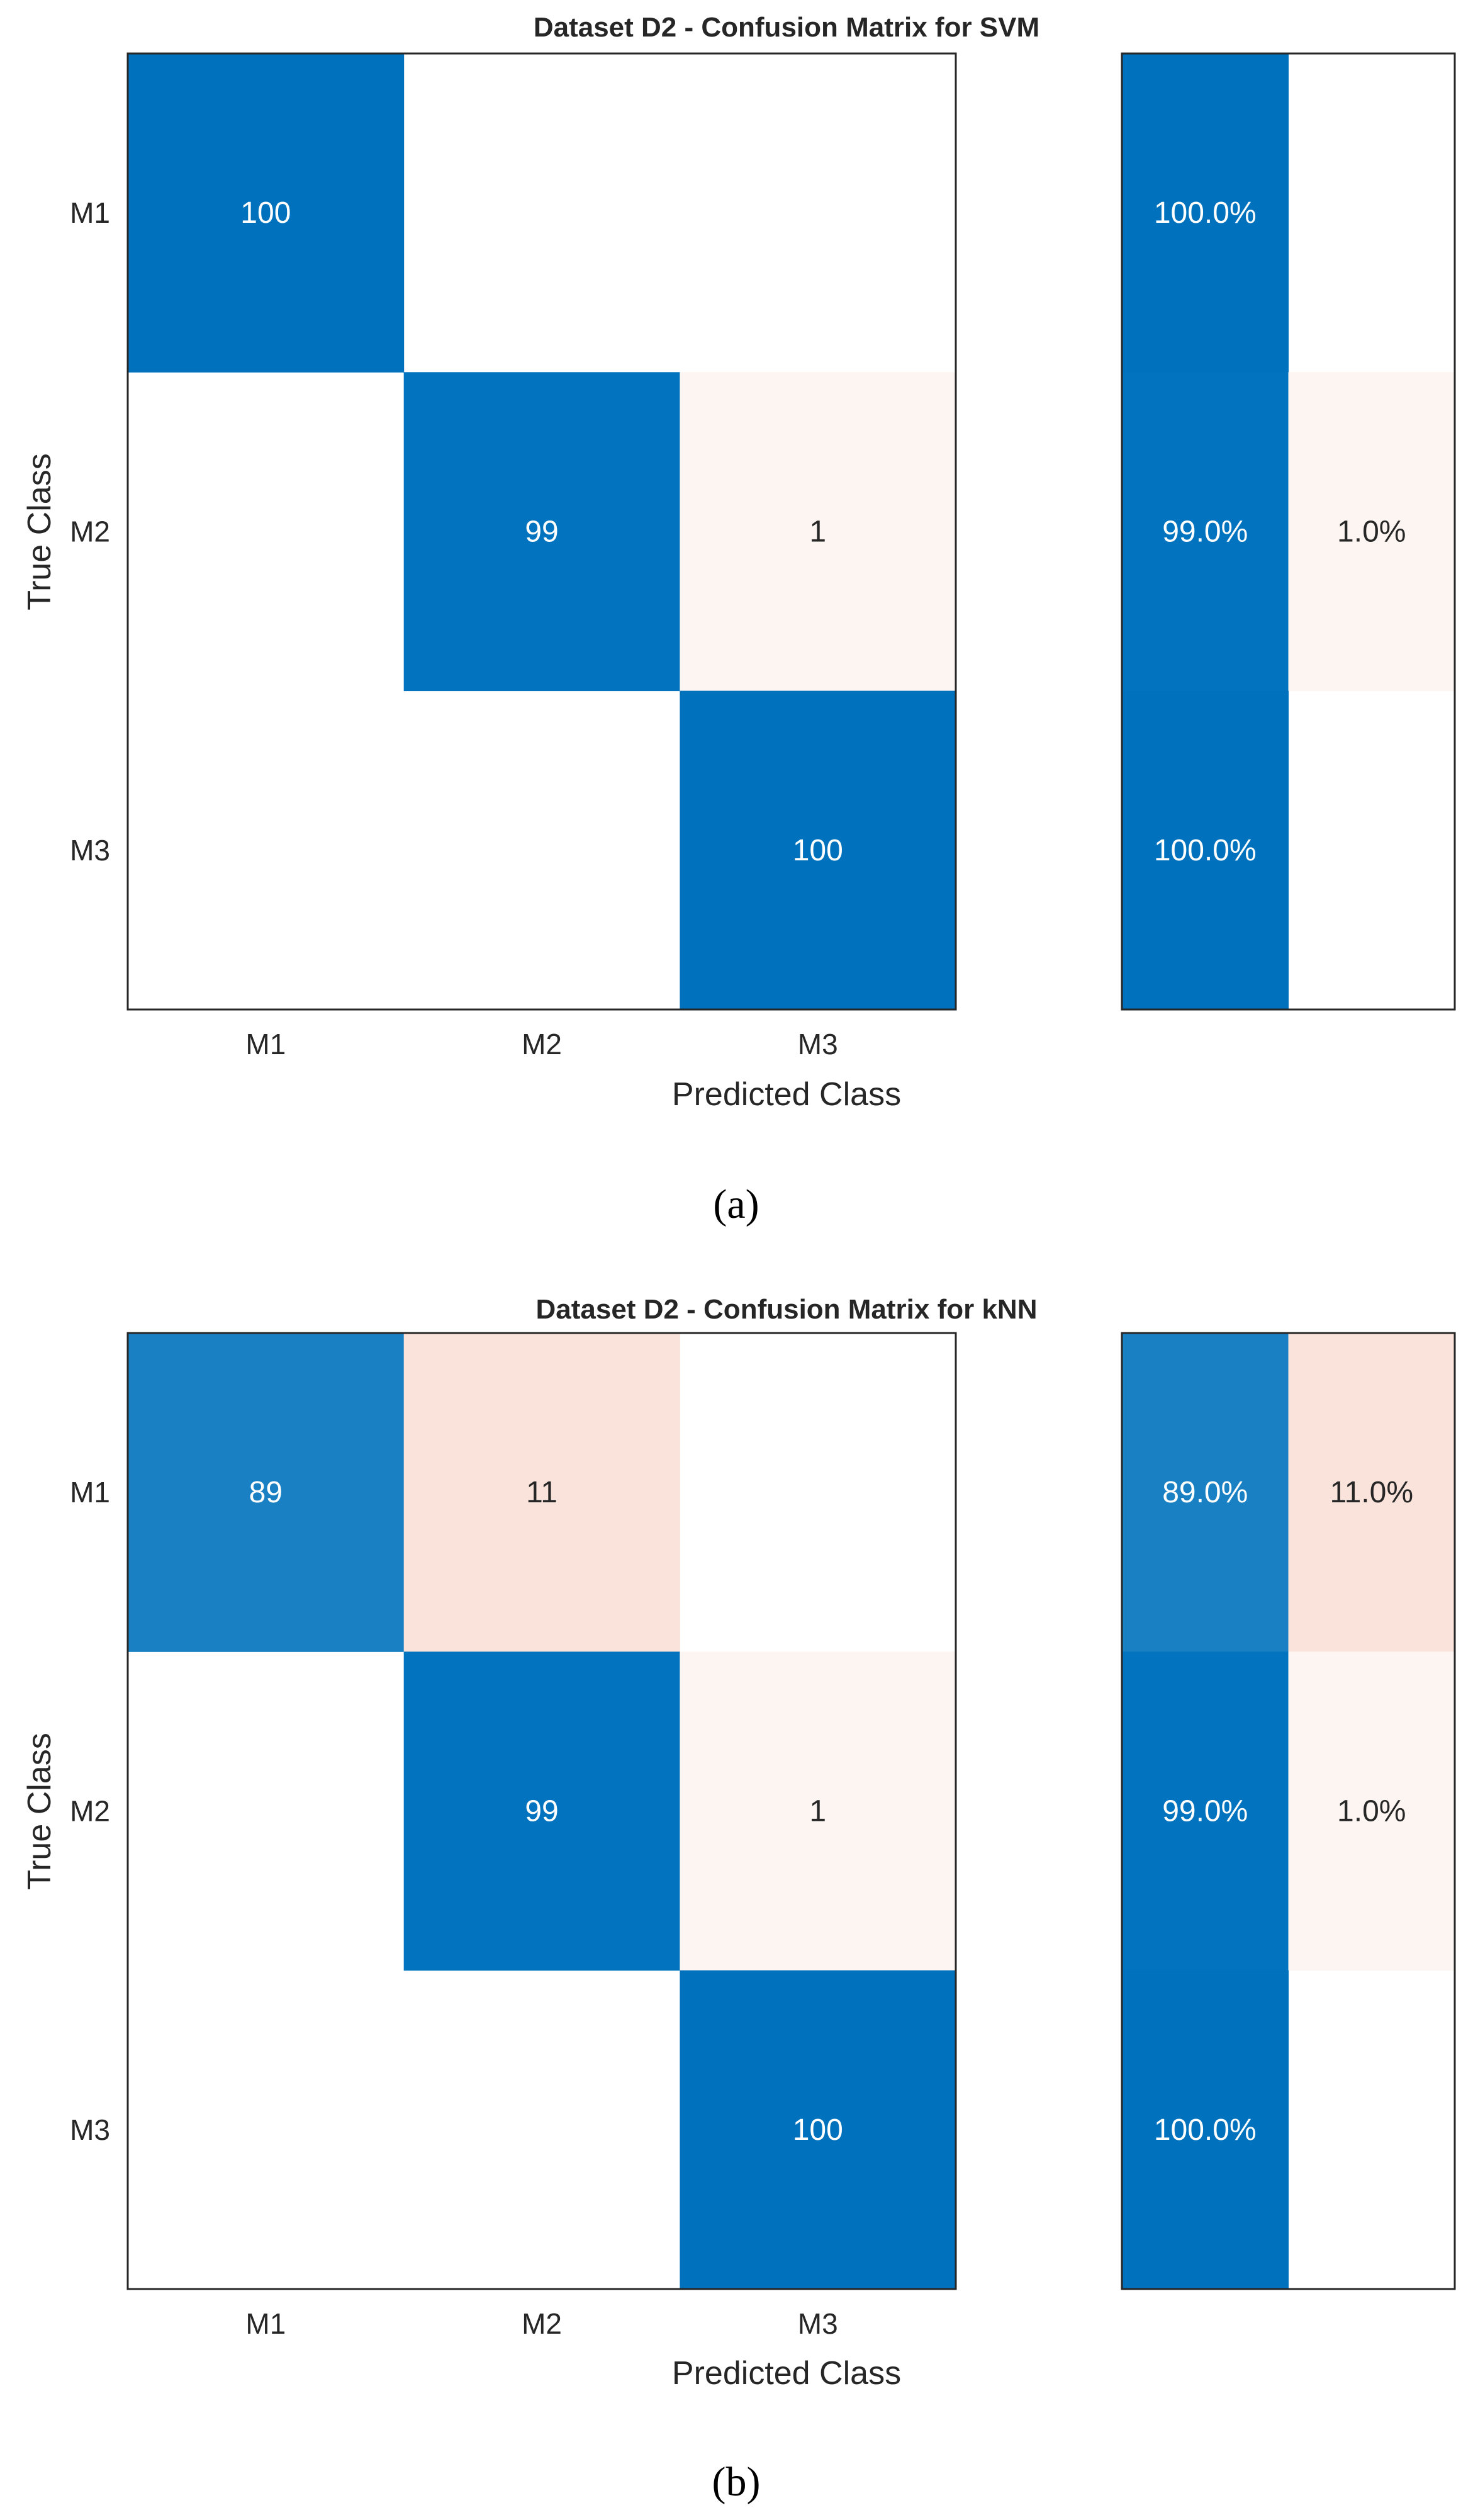 This screenshot has width=1473, height=2520. I want to click on matrix-cell-value: 89, so click(266, 1492).